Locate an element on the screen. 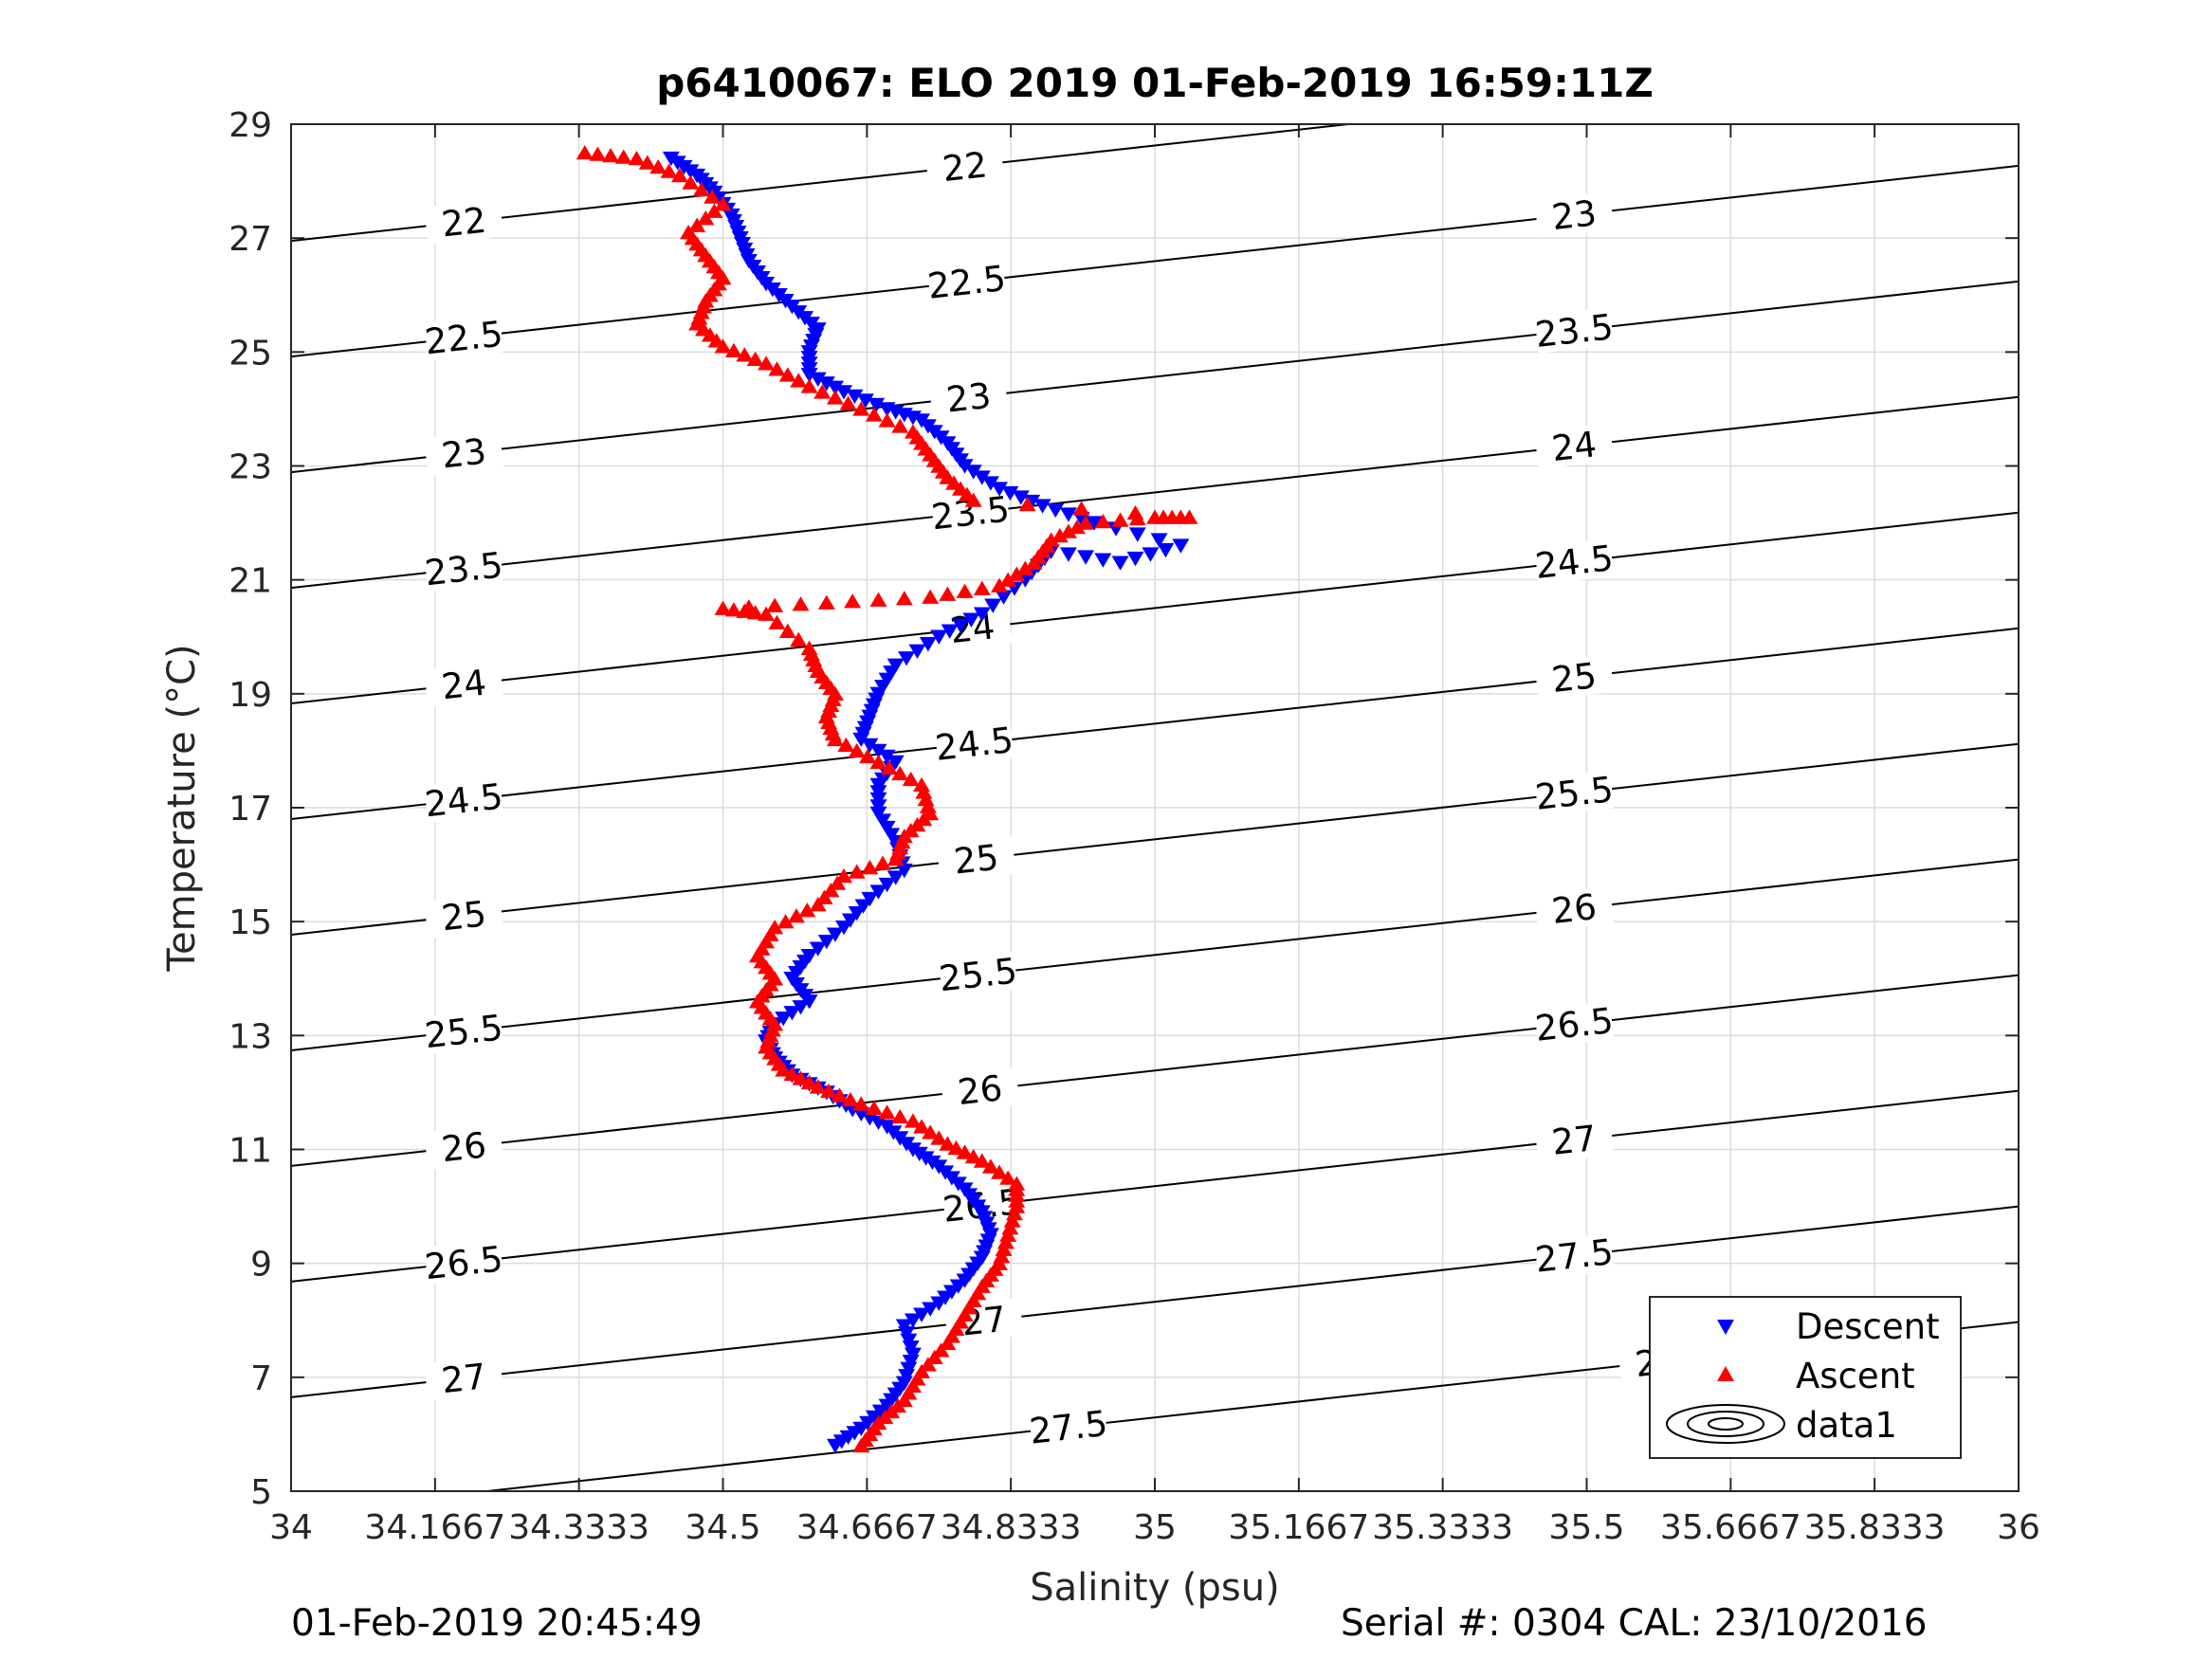  isopycnal-label: 25 is located at coordinates (1575, 678).